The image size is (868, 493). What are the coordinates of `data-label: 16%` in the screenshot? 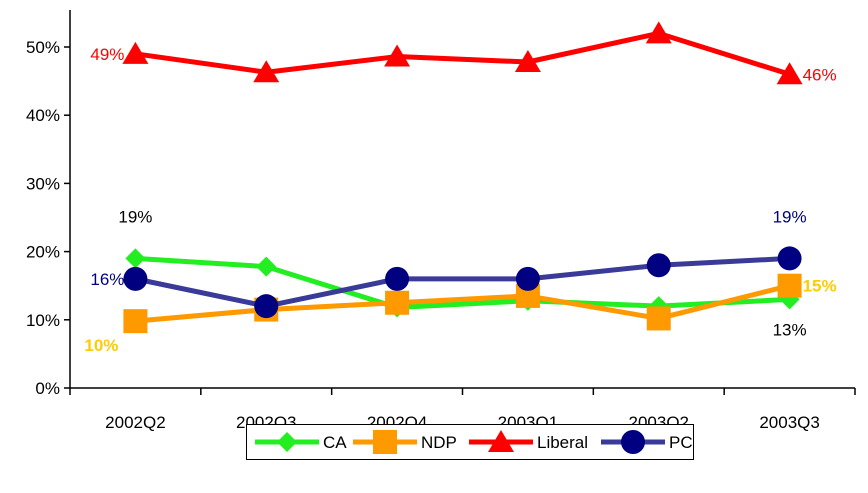 It's located at (107, 279).